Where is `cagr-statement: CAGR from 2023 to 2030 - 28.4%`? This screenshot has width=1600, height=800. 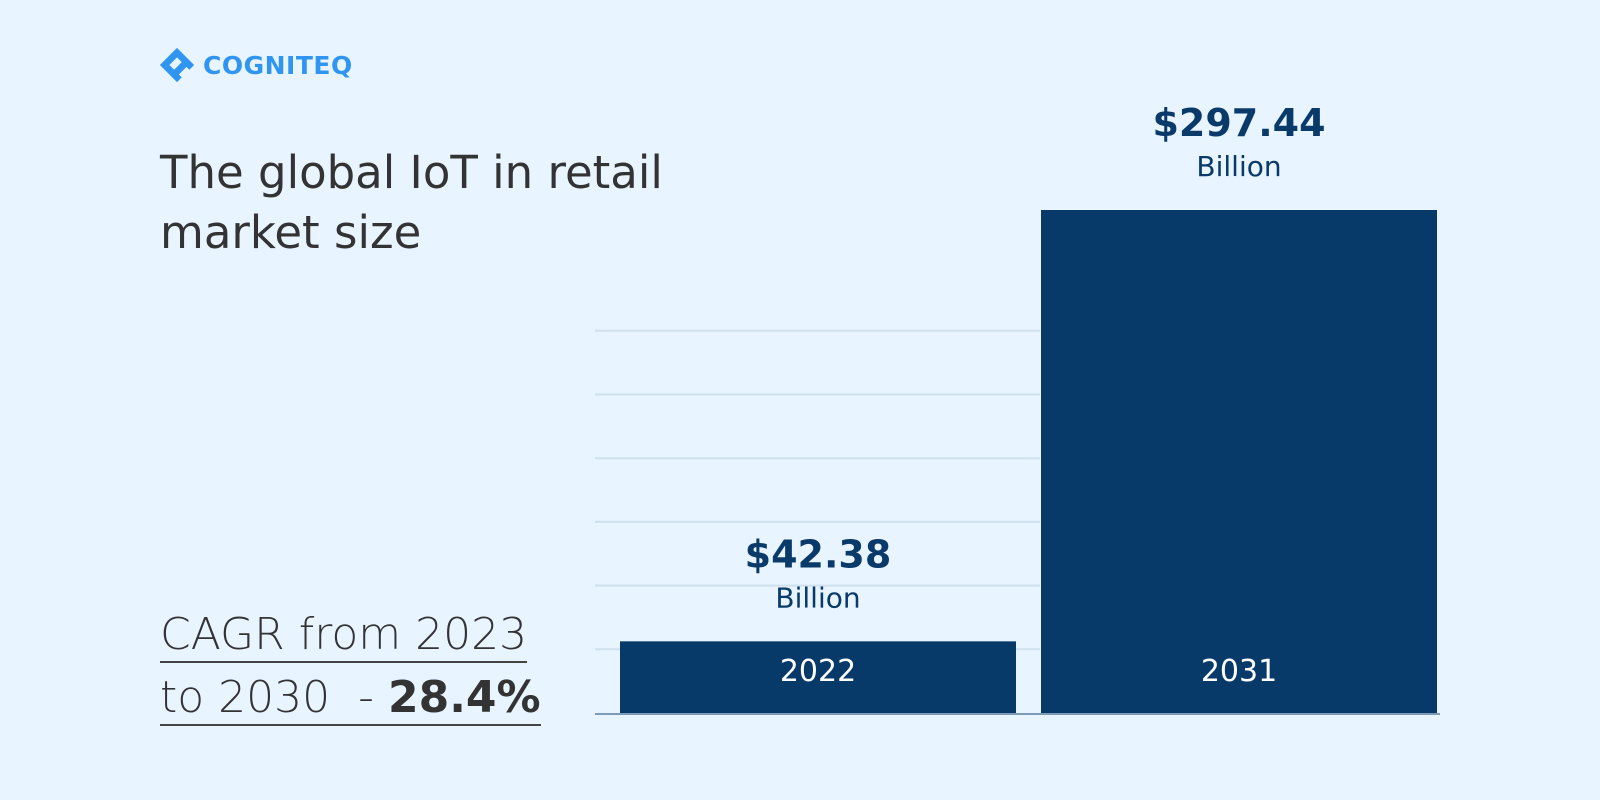 cagr-statement: CAGR from 2023 to 2030 - 28.4% is located at coordinates (350, 666).